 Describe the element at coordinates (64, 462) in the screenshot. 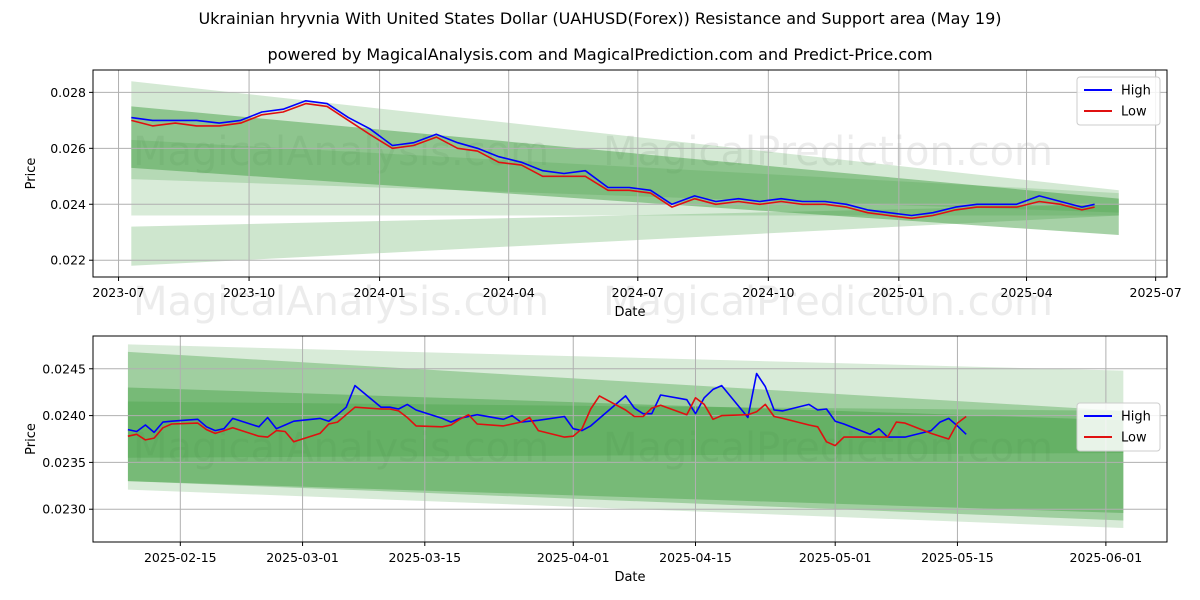

I see `y-tick-label: 0.0235` at that location.